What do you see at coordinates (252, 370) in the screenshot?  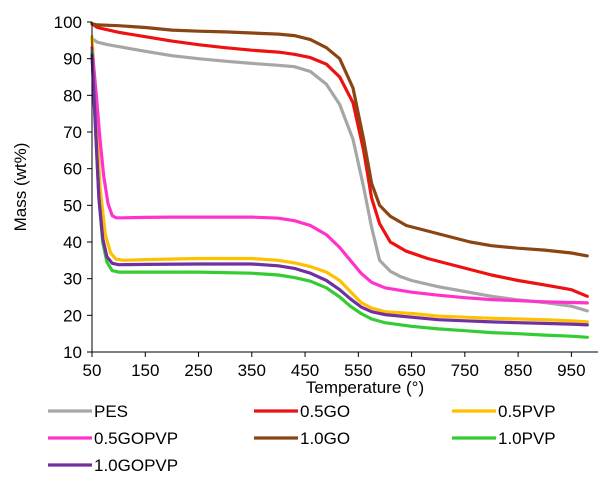 I see `x-tick-label: 350` at bounding box center [252, 370].